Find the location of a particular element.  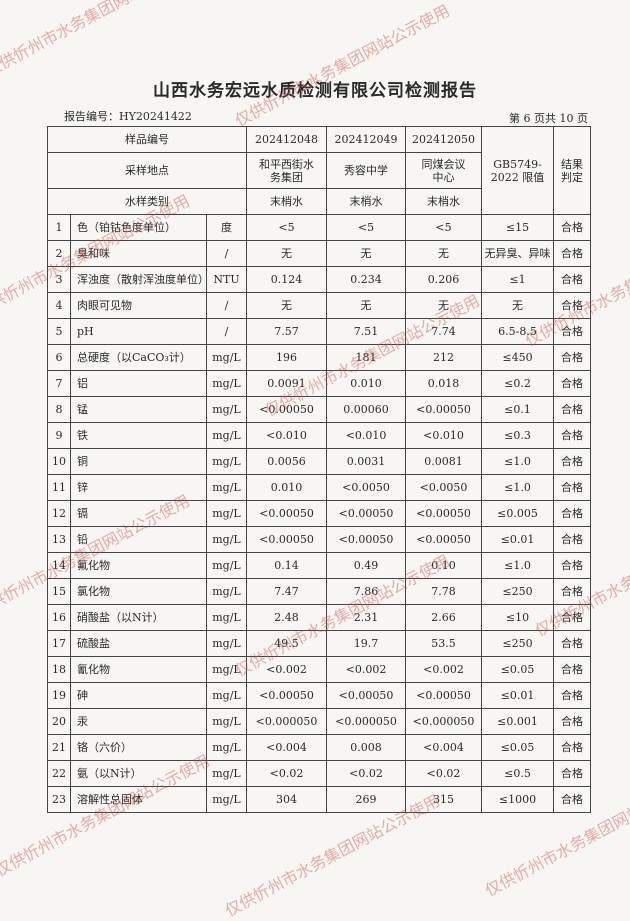

value: 0.0091 is located at coordinates (286, 383).